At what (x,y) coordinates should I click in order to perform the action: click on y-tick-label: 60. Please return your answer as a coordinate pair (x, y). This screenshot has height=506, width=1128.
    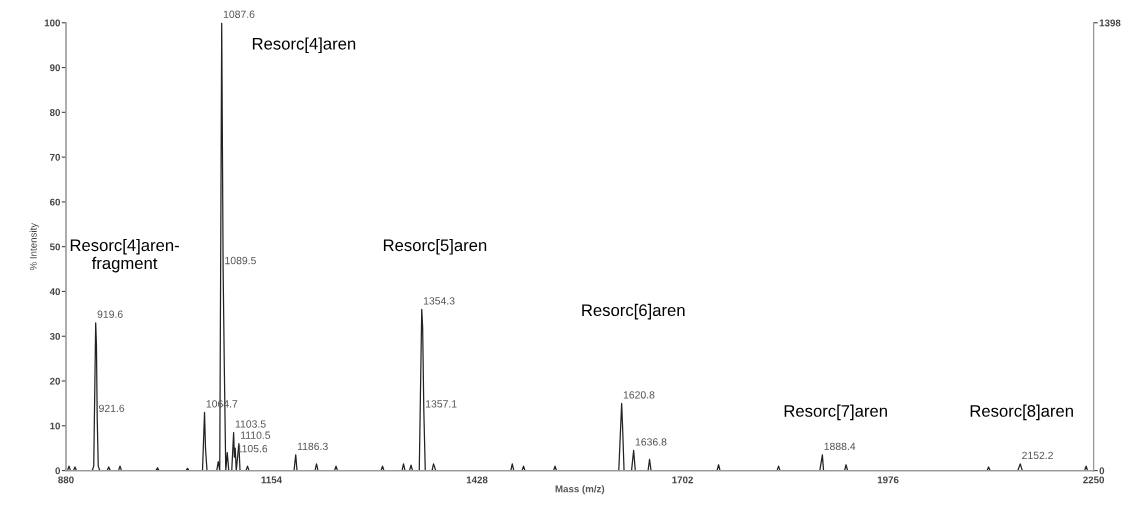
    Looking at the image, I should click on (55, 202).